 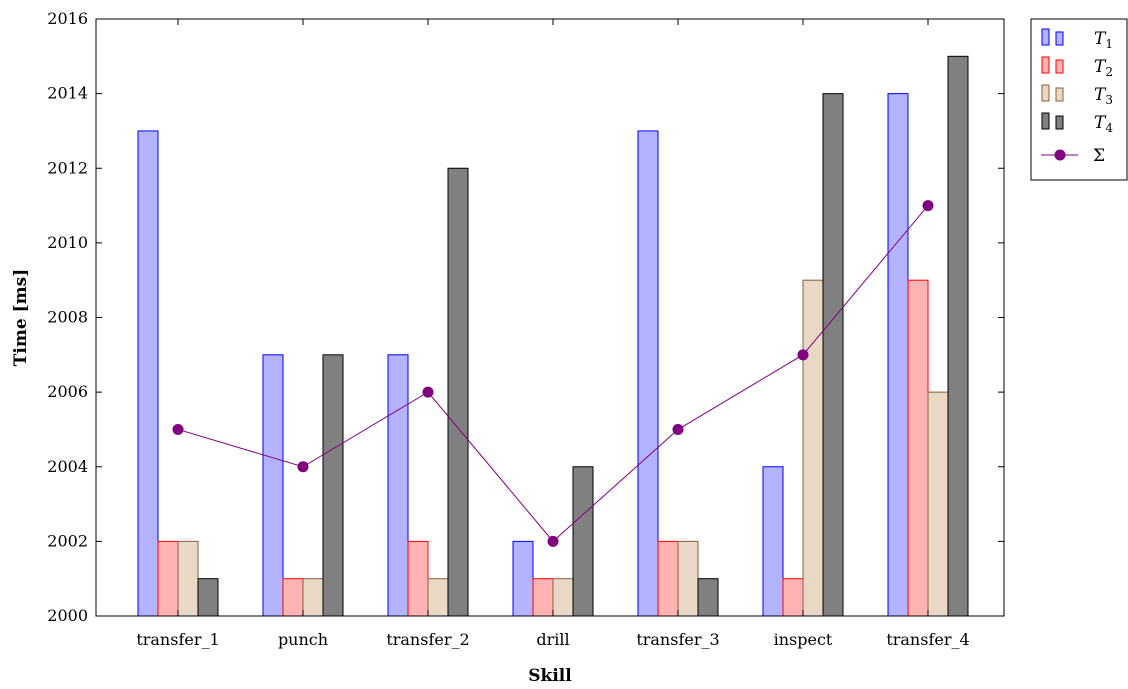 What do you see at coordinates (918, 448) in the screenshot?
I see `bar-transfer_4-t2` at bounding box center [918, 448].